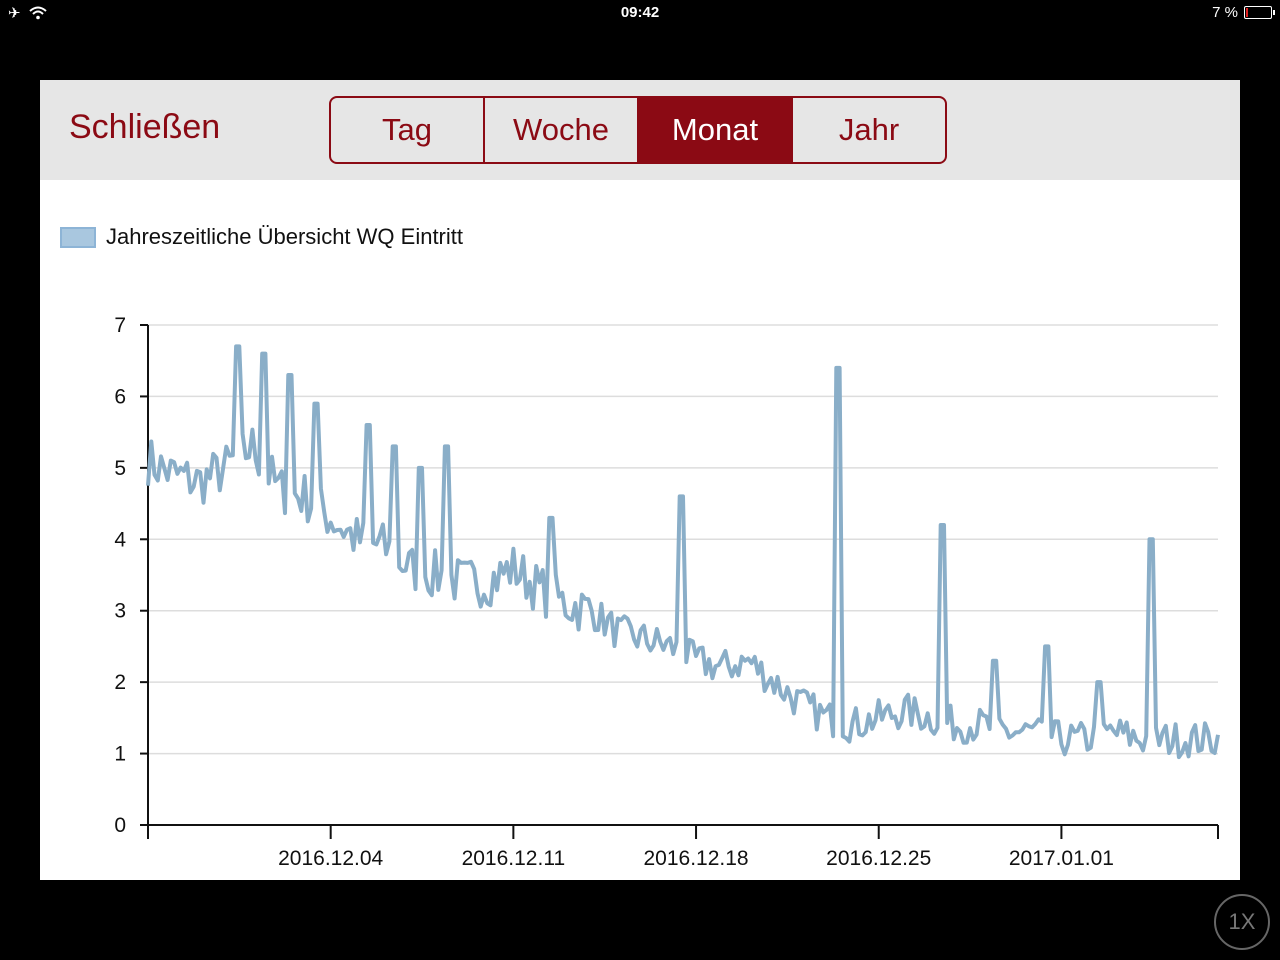 Image resolution: width=1280 pixels, height=960 pixels. Describe the element at coordinates (330, 858) in the screenshot. I see `x-tick-label: 2016.12.04` at that location.